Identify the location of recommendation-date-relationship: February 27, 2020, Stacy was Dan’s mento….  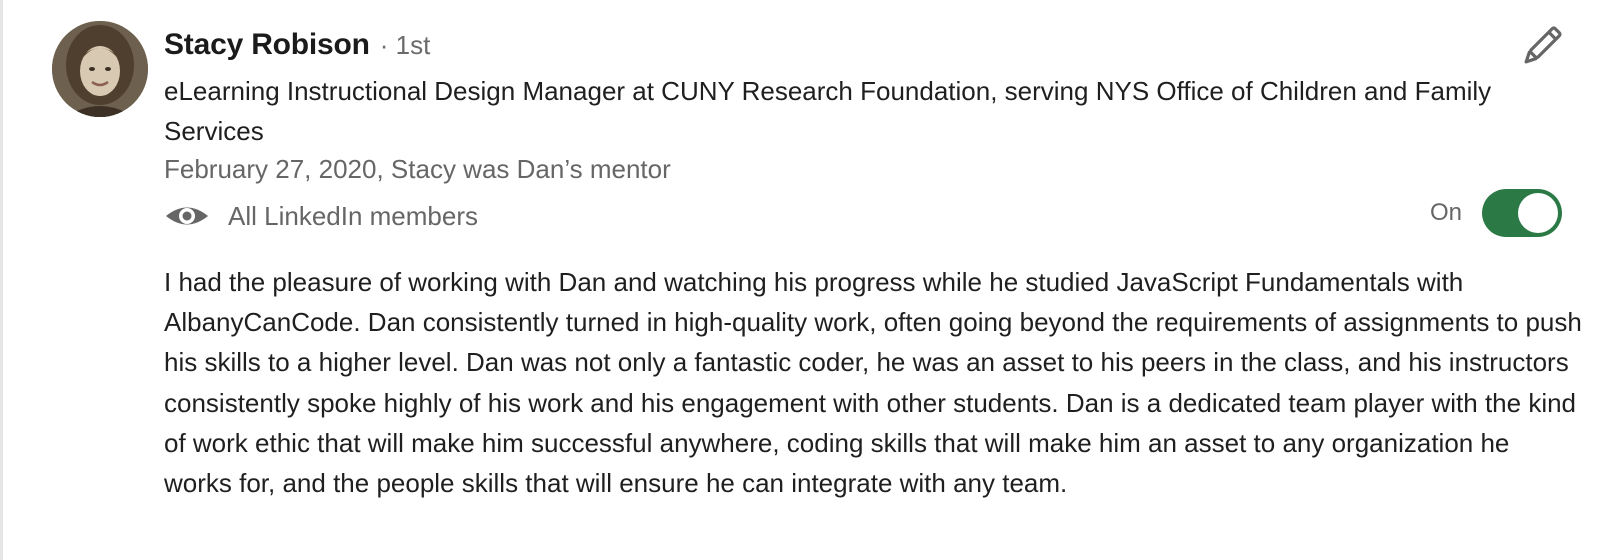
(417, 169).